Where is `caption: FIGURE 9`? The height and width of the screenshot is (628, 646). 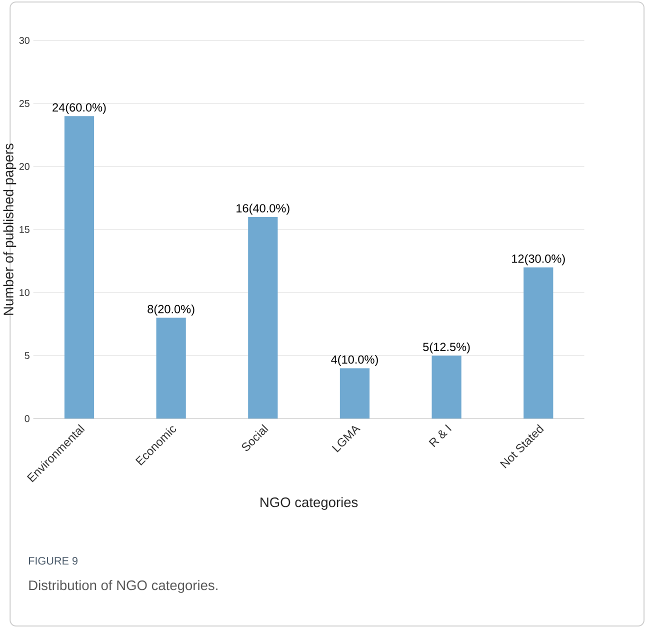
caption: FIGURE 9 is located at coordinates (53, 561).